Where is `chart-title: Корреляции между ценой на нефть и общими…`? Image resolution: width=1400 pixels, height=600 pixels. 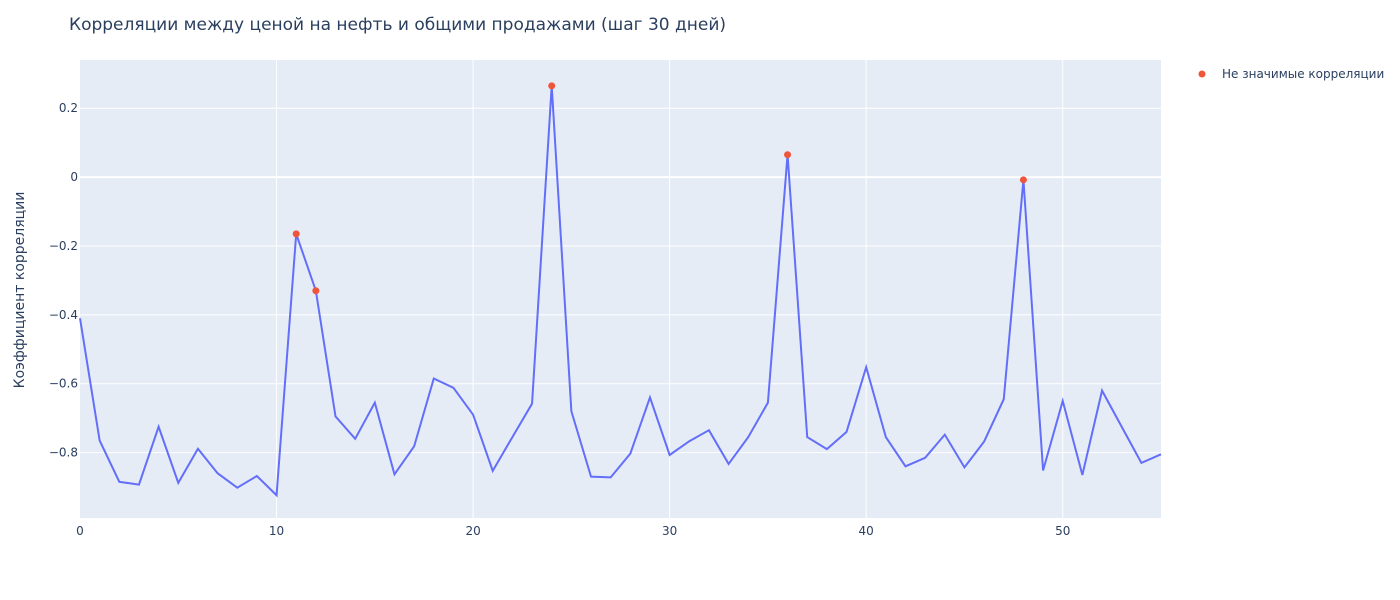
chart-title: Корреляции между ценой на нефть и общими… is located at coordinates (397, 25).